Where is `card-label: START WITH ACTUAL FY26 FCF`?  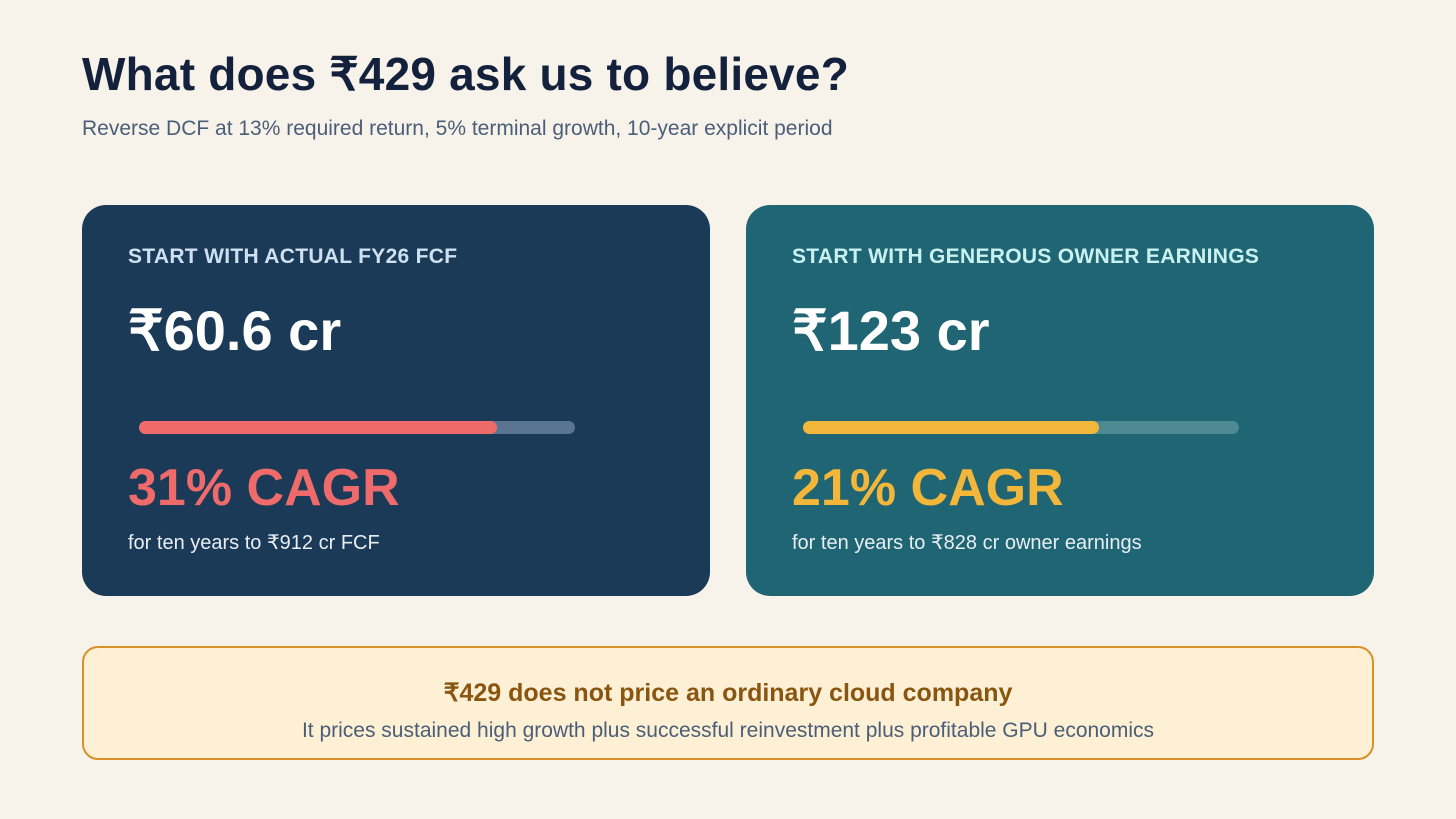 card-label: START WITH ACTUAL FY26 FCF is located at coordinates (293, 256).